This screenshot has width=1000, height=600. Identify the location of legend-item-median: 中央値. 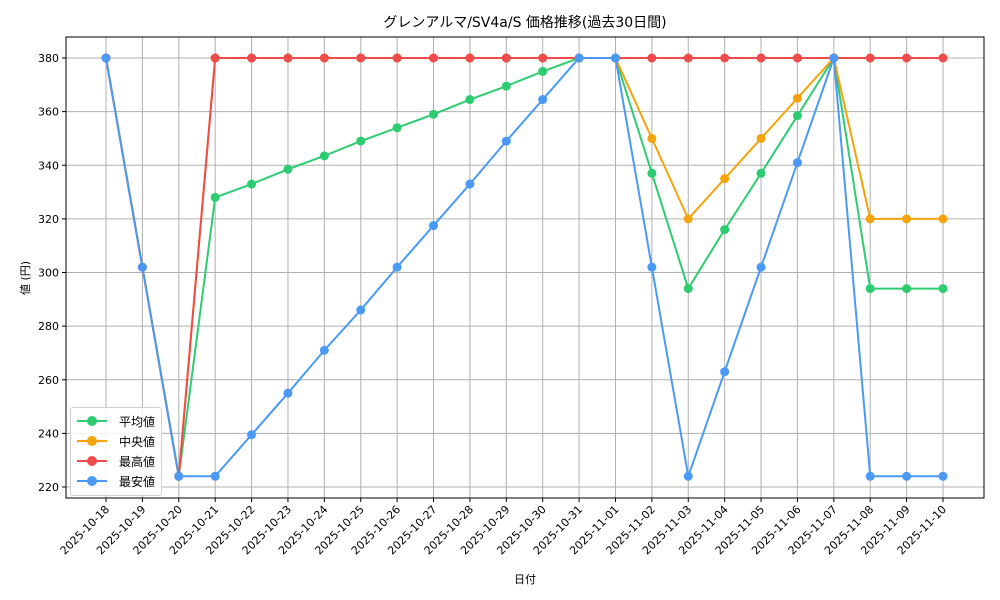
(116, 441).